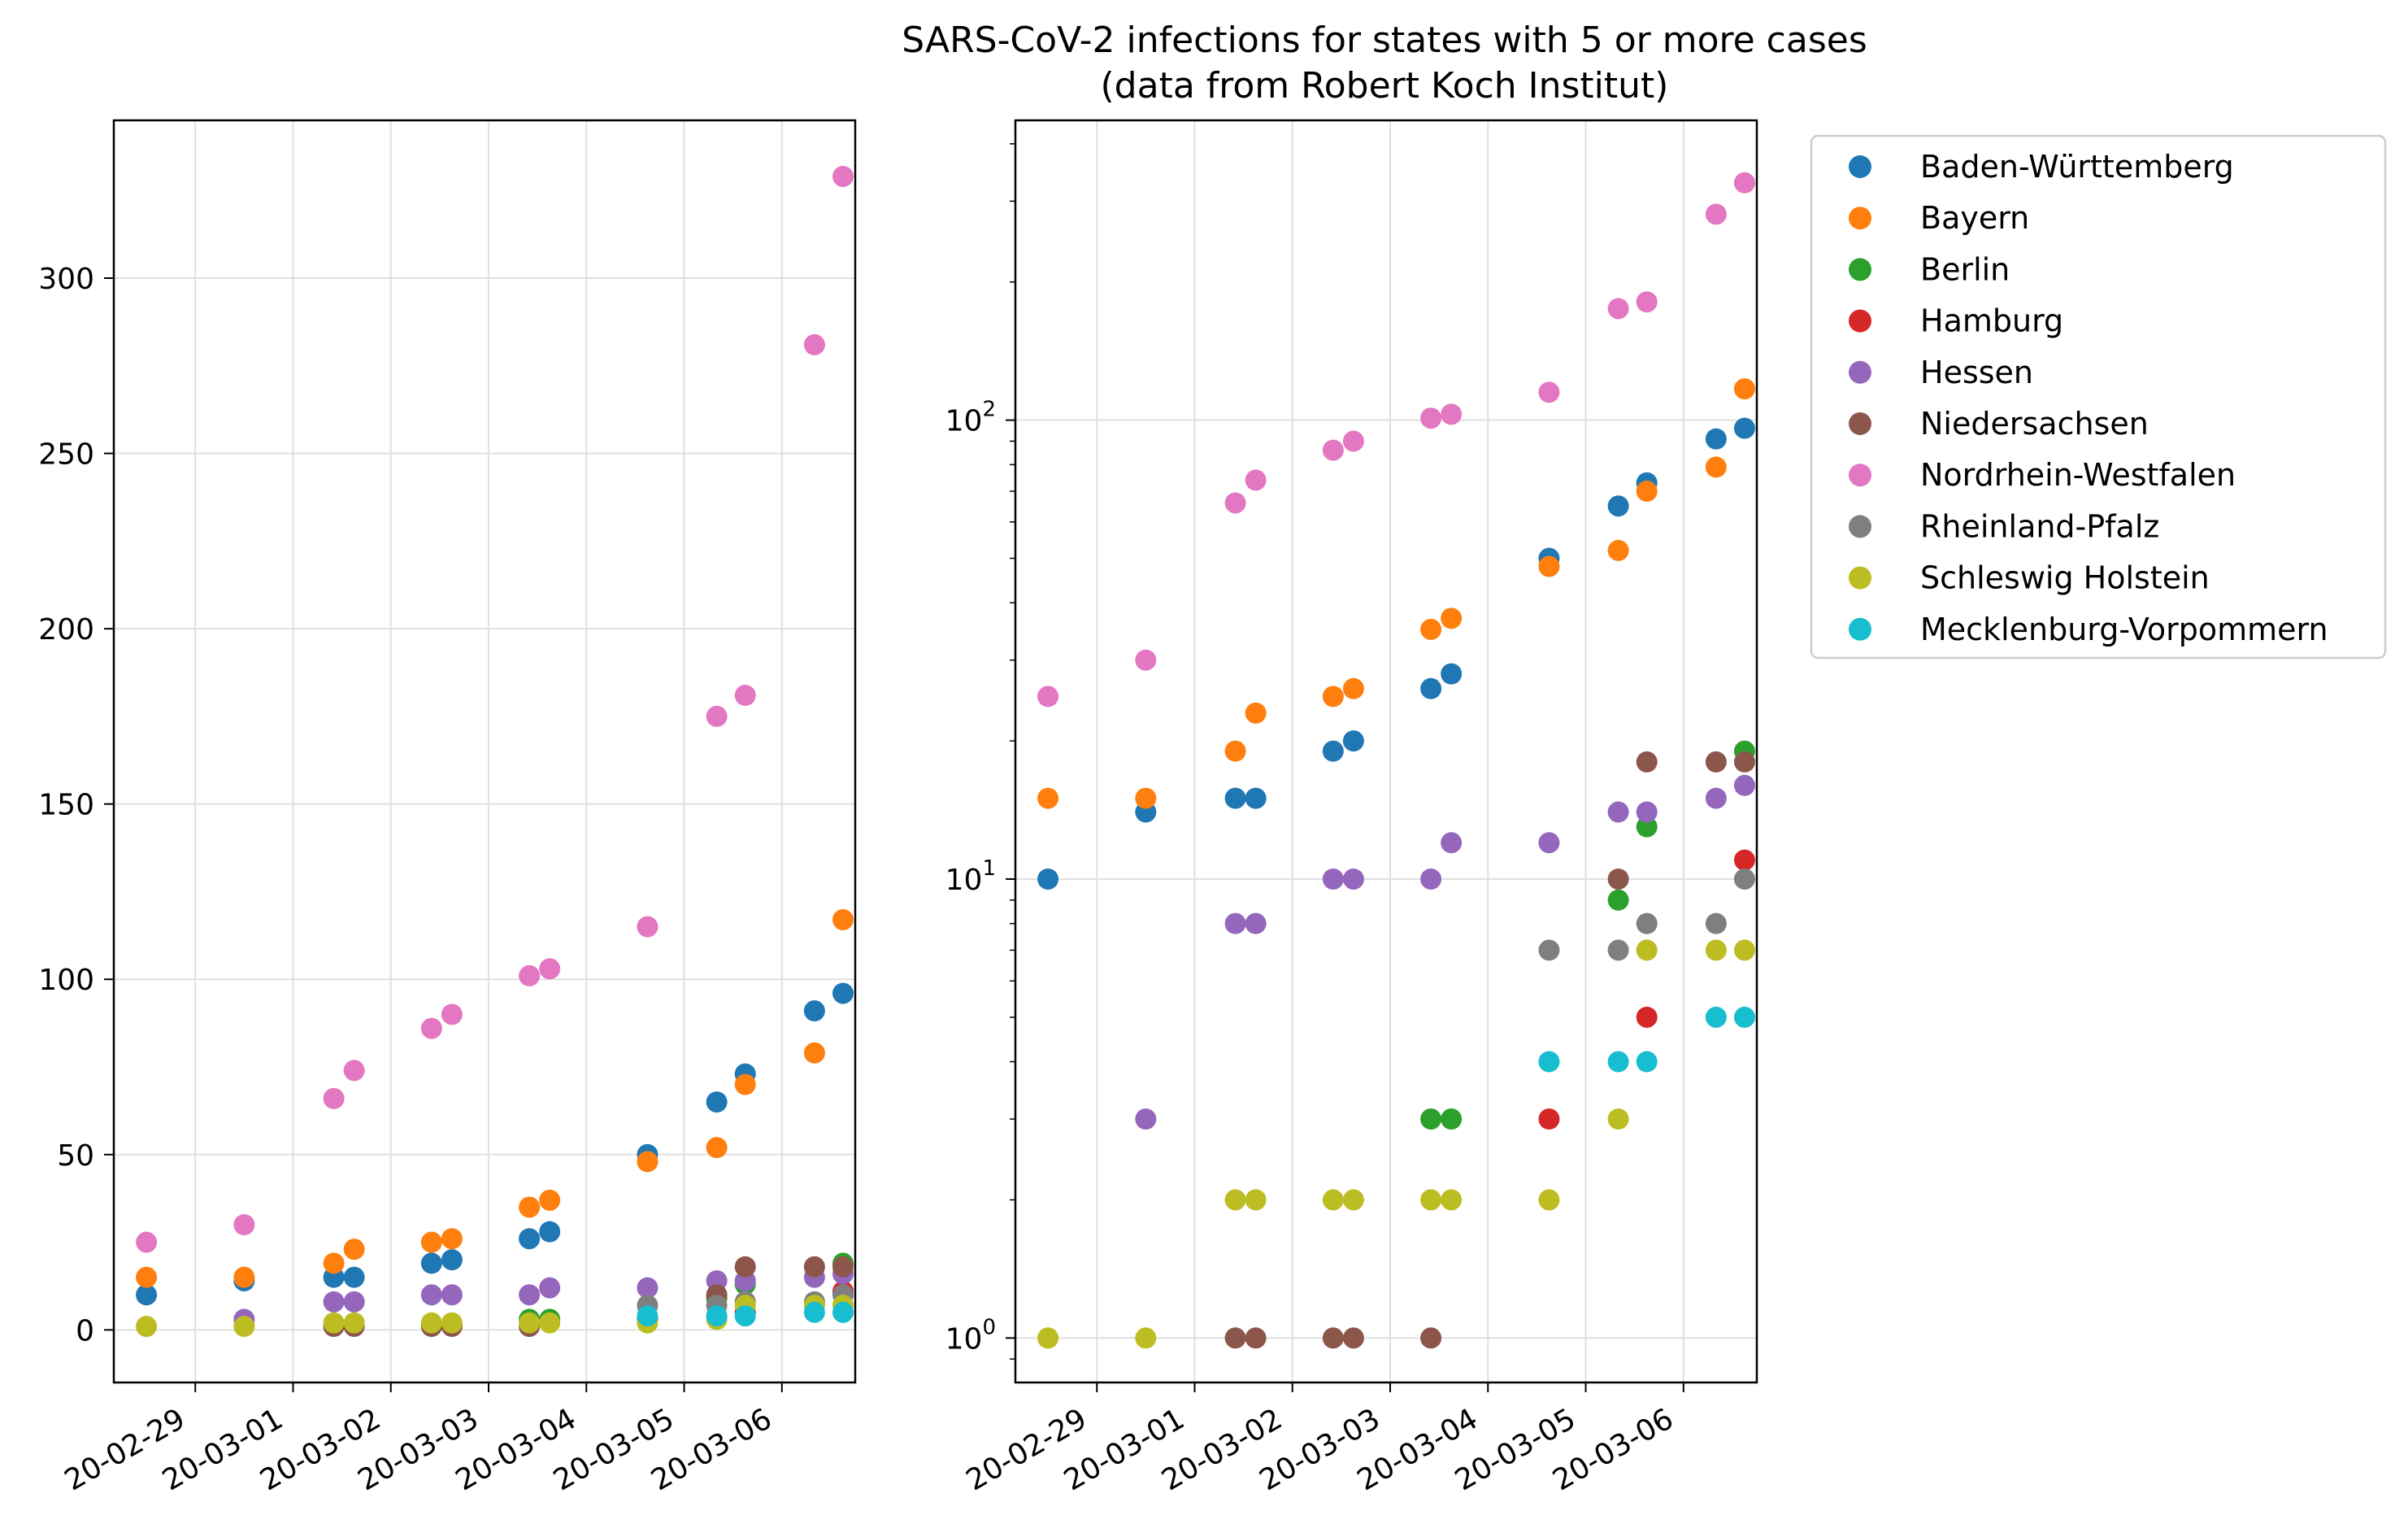 This screenshot has height=1537, width=2408. What do you see at coordinates (66, 630) in the screenshot?
I see `y-tick-label: 200` at bounding box center [66, 630].